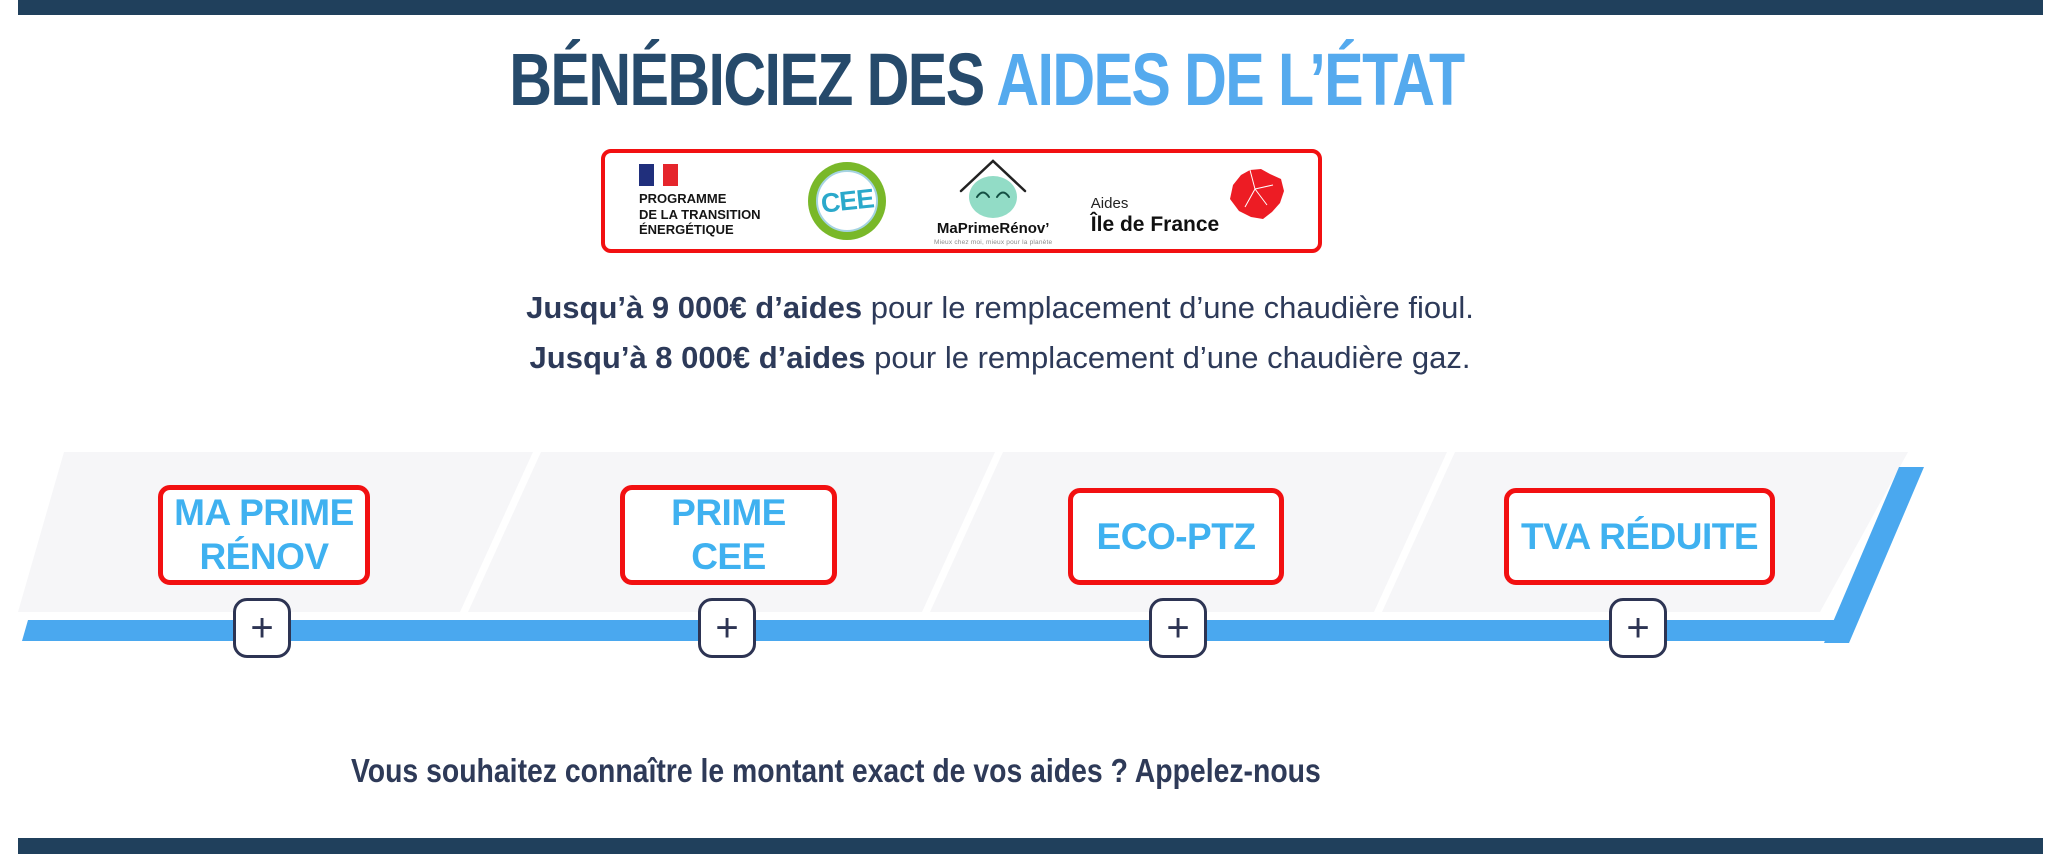 Image resolution: width=2062 pixels, height=854 pixels. Describe the element at coordinates (686, 230) in the screenshot. I see `transition-line3: ÉNERGÉTIQUE` at that location.